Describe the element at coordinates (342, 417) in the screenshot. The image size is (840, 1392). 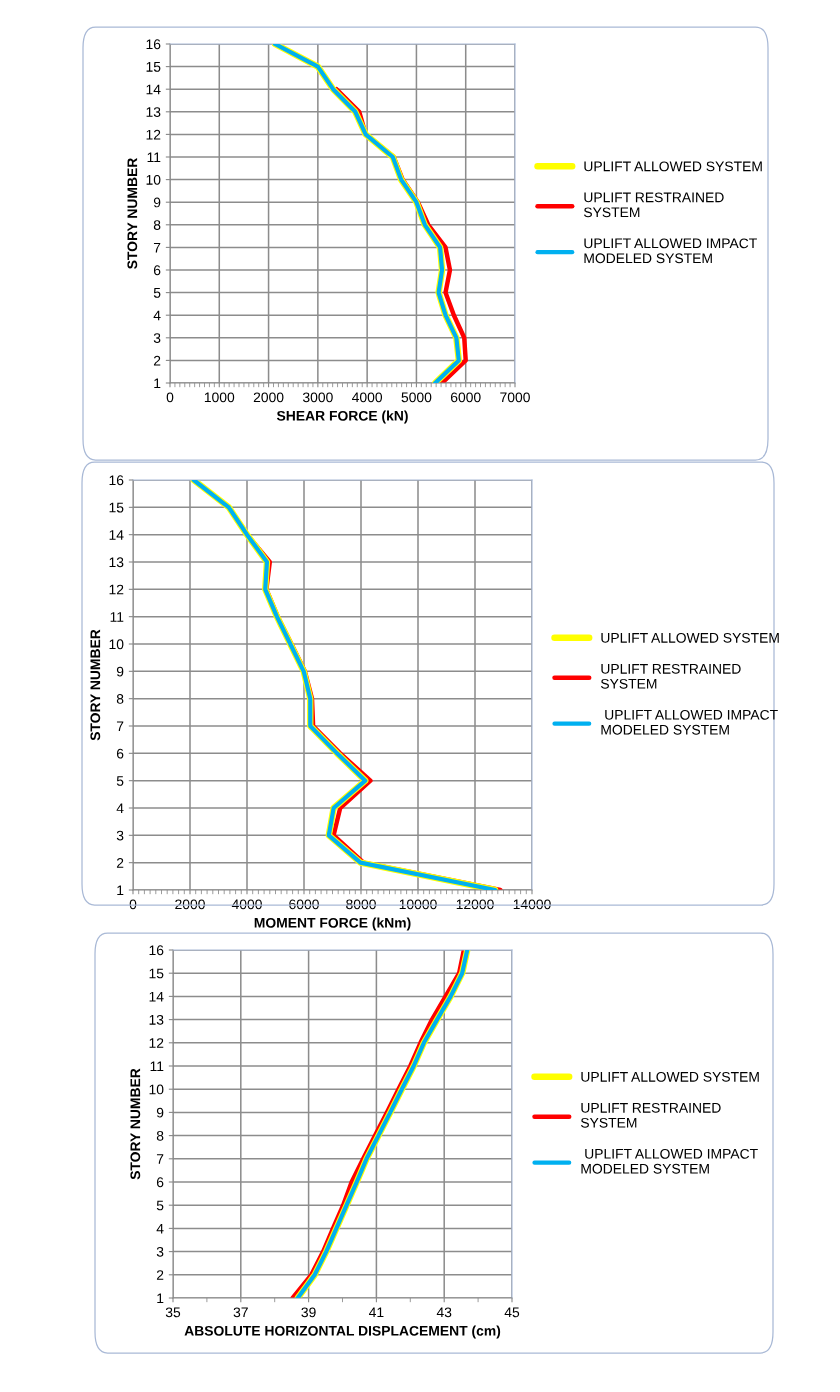
I see `x-axis-title: SHEAR FORCE (kN)` at that location.